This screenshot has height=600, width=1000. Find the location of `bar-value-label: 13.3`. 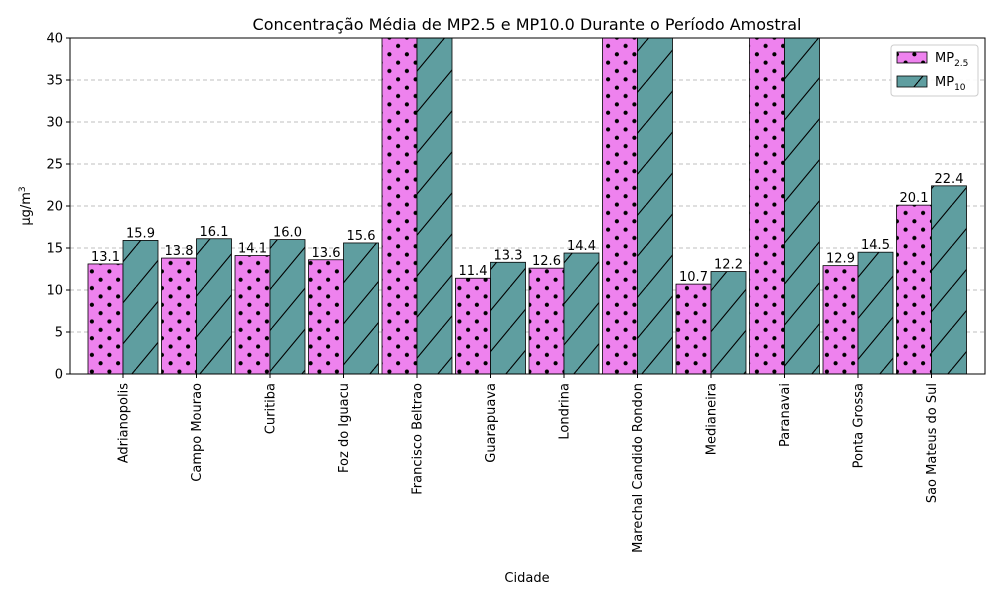

bar-value-label: 13.3 is located at coordinates (508, 255).